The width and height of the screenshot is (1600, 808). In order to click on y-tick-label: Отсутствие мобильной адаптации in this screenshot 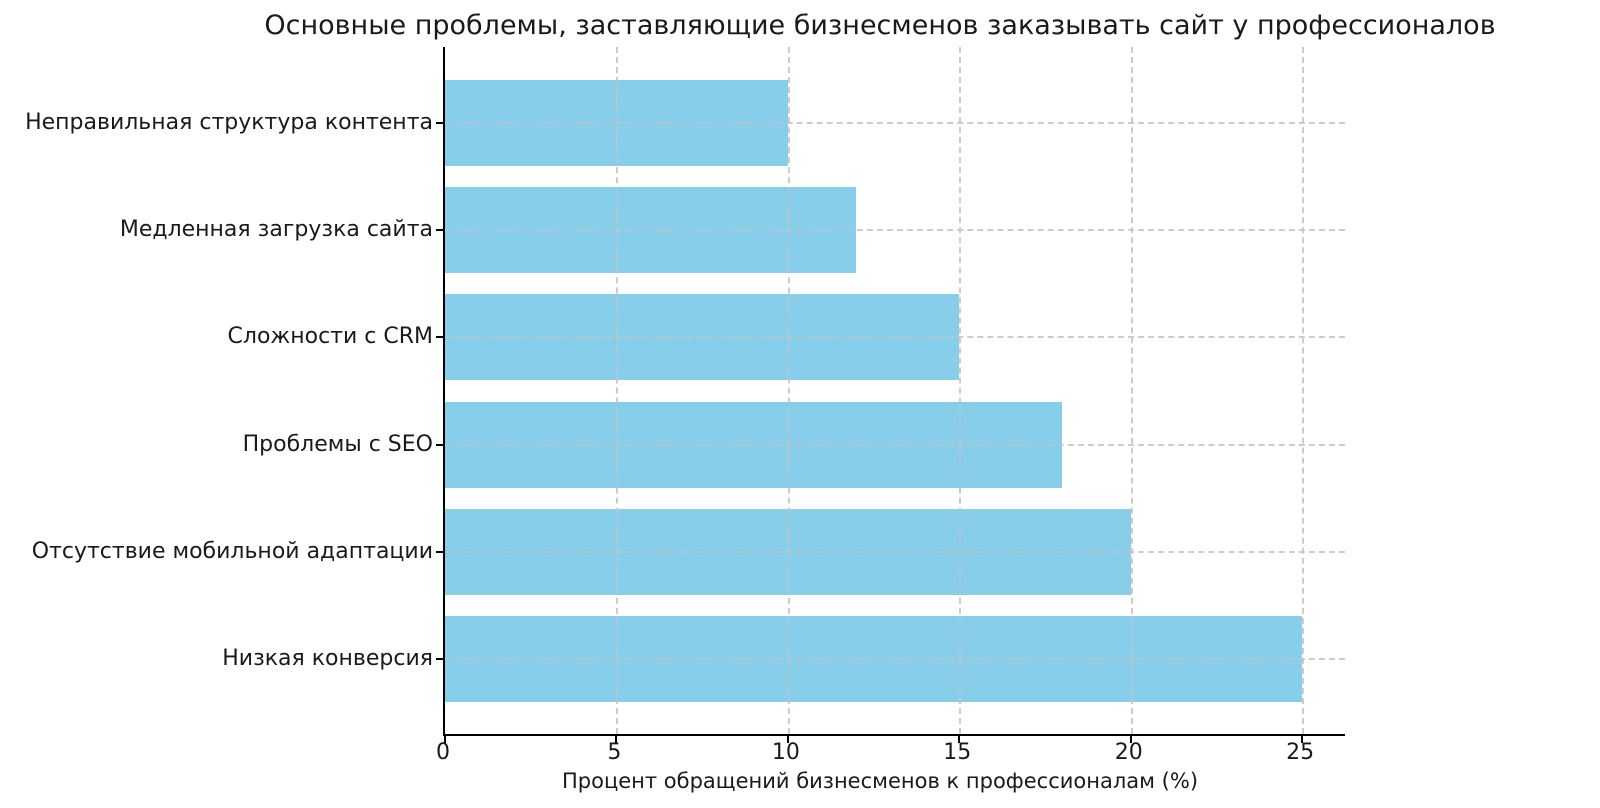, I will do `click(232, 551)`.